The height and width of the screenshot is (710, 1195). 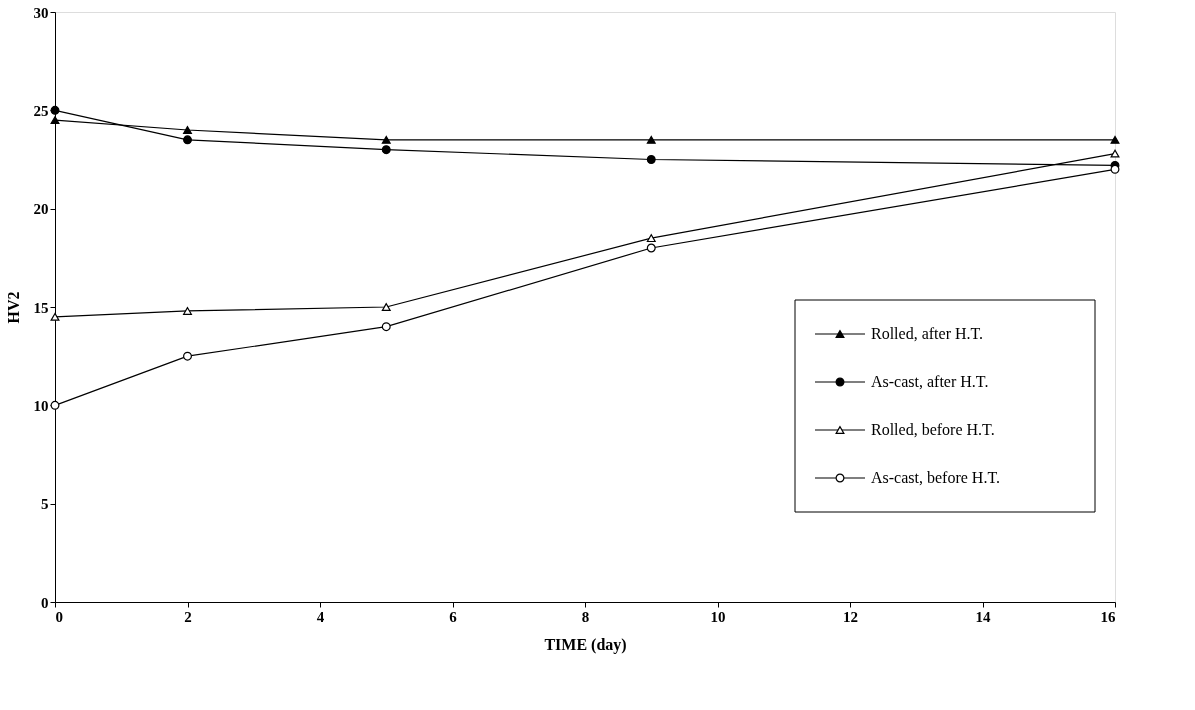 I want to click on y-tick-label: 25, so click(x=41, y=110).